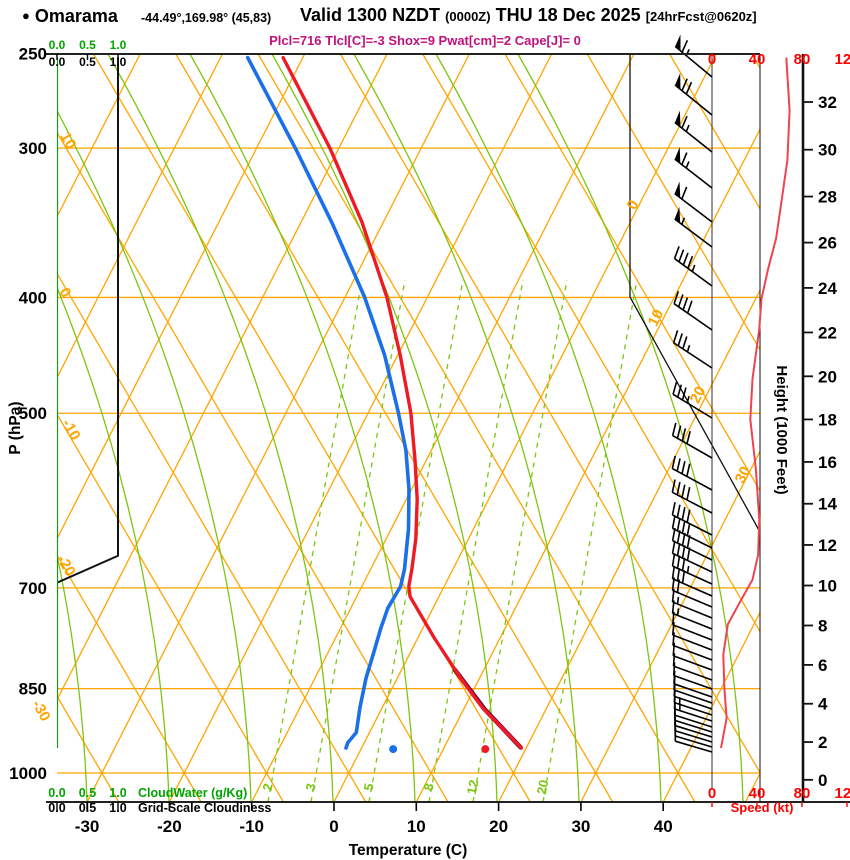  I want to click on speed-tick-label: 120, so click(842, 59).